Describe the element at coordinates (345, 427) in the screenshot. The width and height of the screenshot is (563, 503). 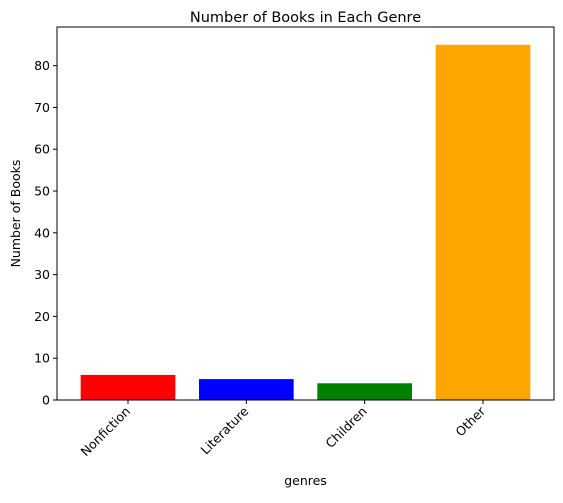
I see `x-tick-label: Children` at that location.